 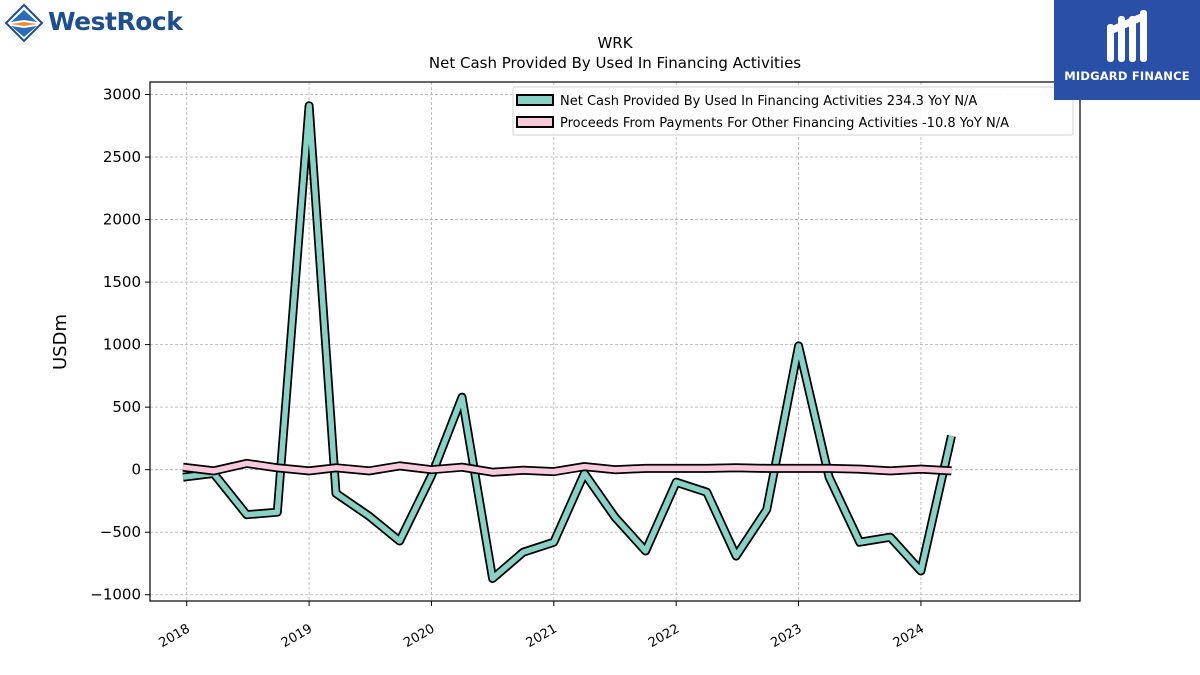 I want to click on y-tick-label: 0, so click(x=136, y=470).